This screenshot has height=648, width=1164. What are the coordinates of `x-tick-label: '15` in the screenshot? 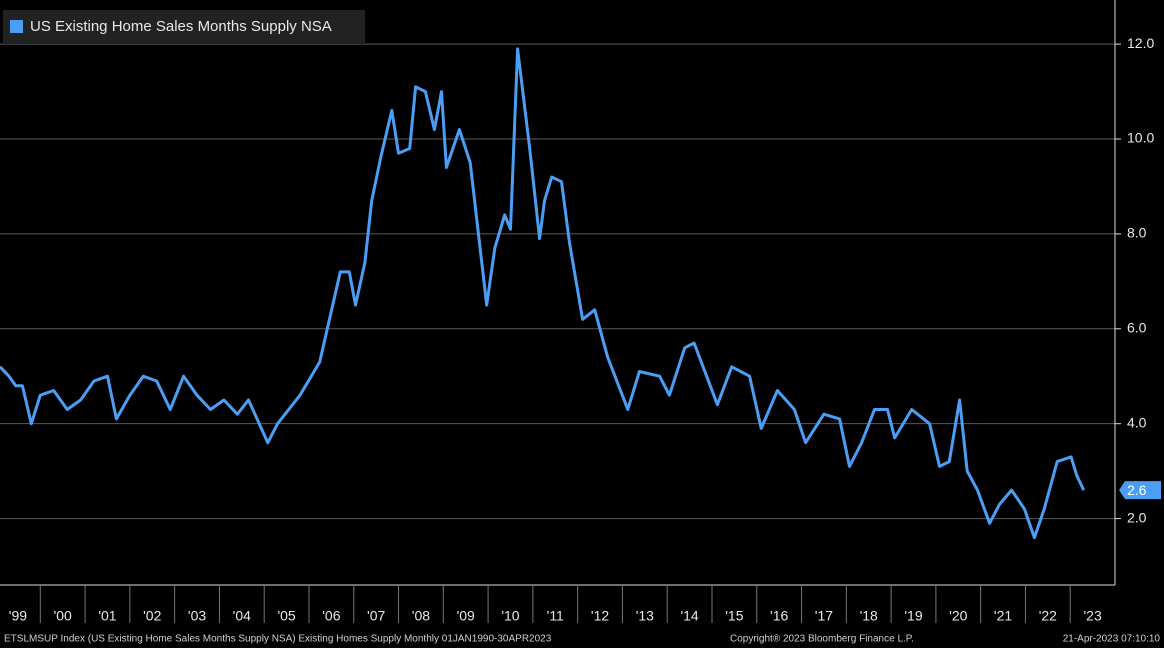 It's located at (734, 616).